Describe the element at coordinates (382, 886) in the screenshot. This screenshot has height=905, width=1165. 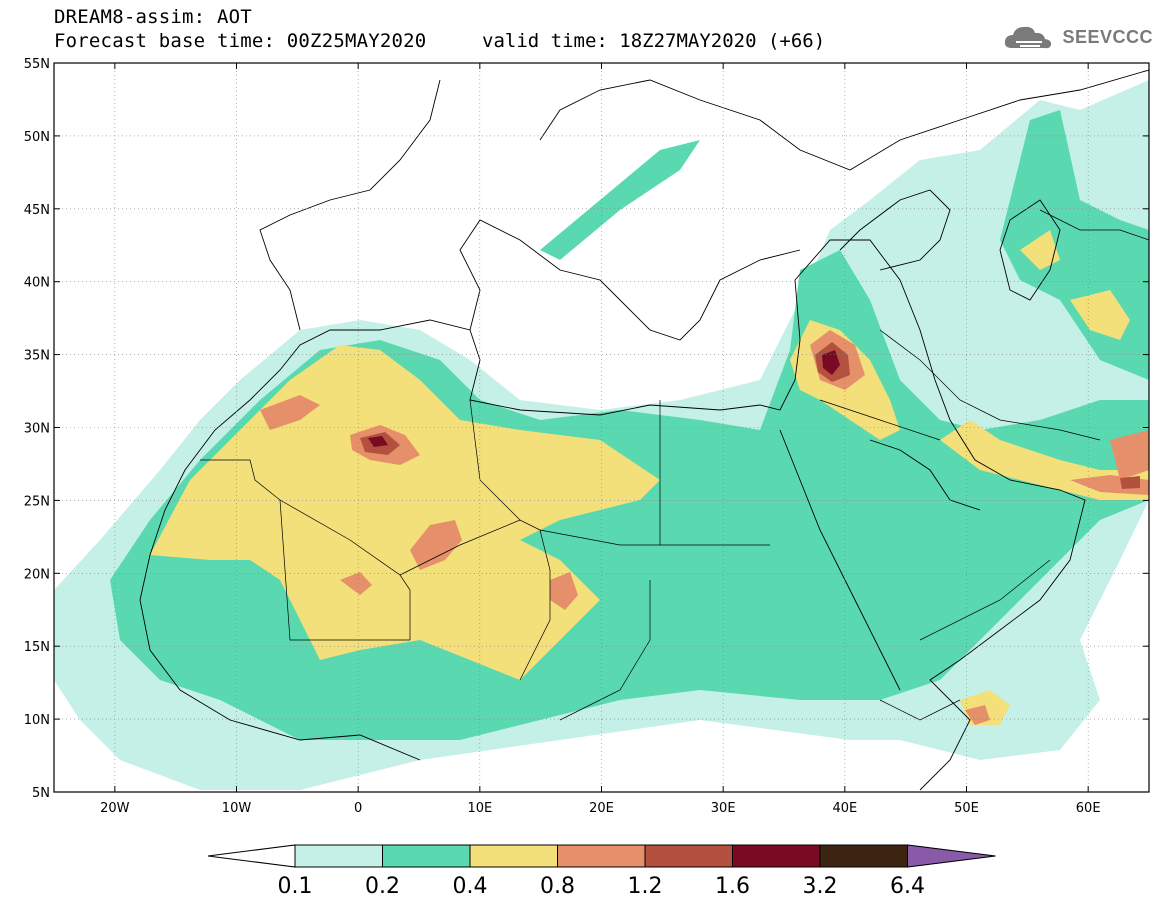
I see `colorbar-label: 0.2` at that location.